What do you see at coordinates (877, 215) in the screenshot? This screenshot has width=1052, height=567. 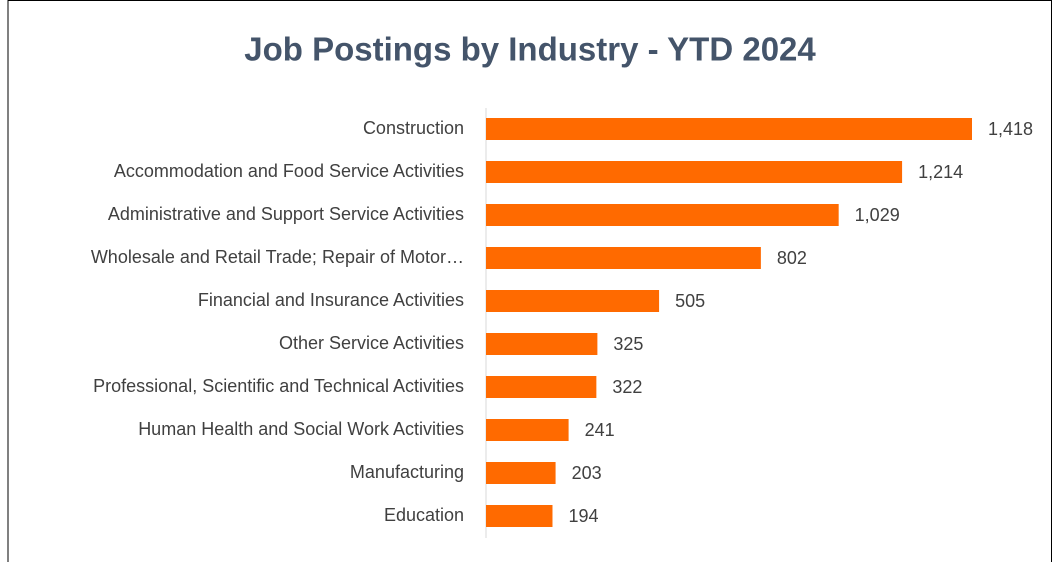 I see `data-label: 1,029` at bounding box center [877, 215].